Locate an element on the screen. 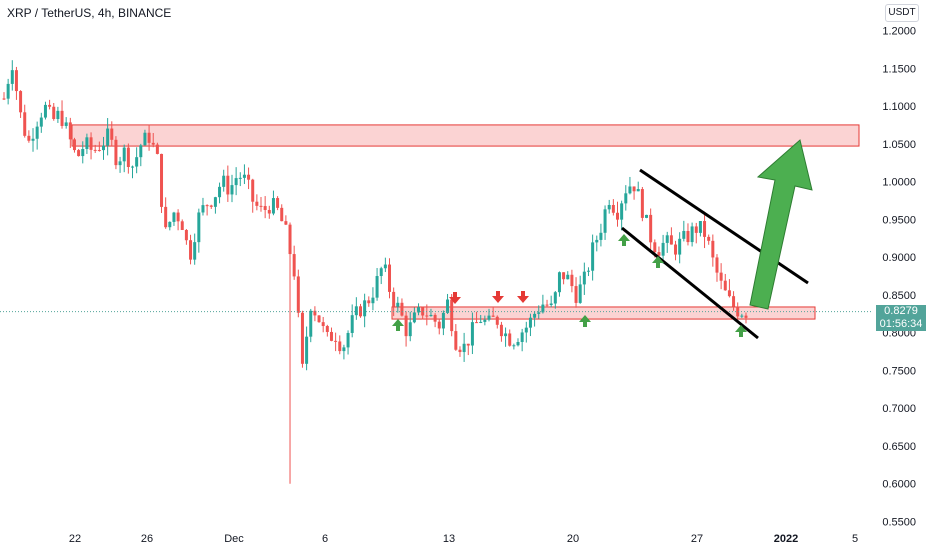  last-price-label: 0.8279 01:56:34 is located at coordinates (901, 318).